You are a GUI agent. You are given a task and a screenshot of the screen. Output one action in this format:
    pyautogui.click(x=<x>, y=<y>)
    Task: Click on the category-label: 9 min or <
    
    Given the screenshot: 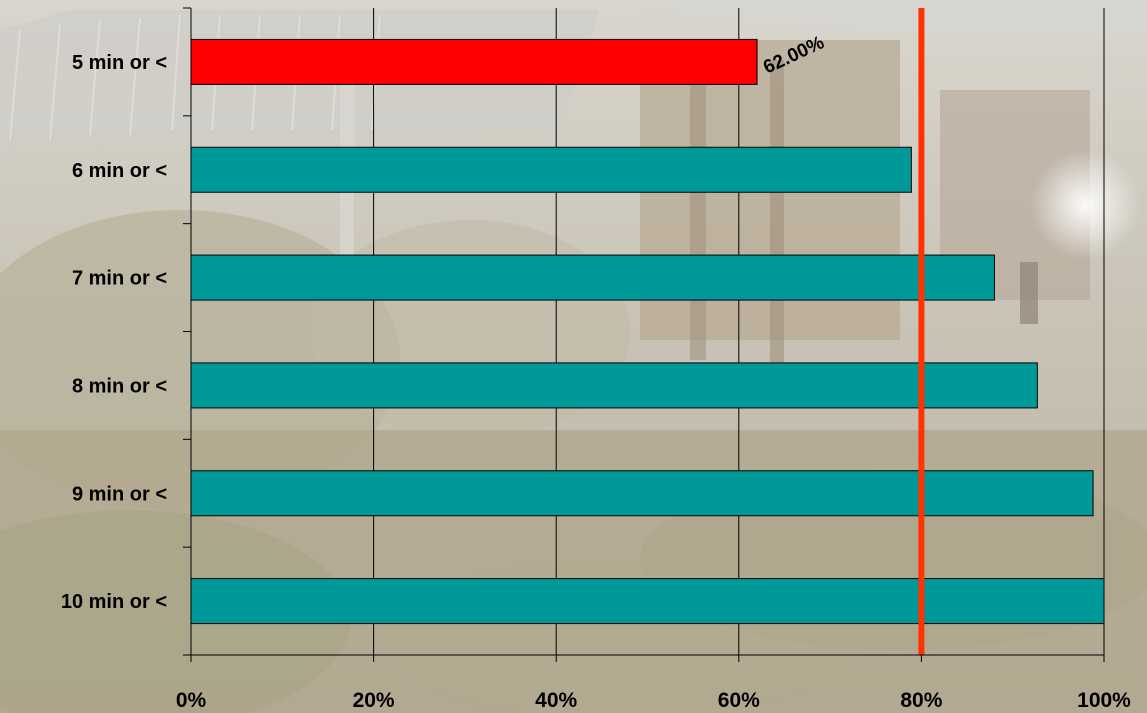 What is the action you would take?
    pyautogui.click(x=119, y=494)
    